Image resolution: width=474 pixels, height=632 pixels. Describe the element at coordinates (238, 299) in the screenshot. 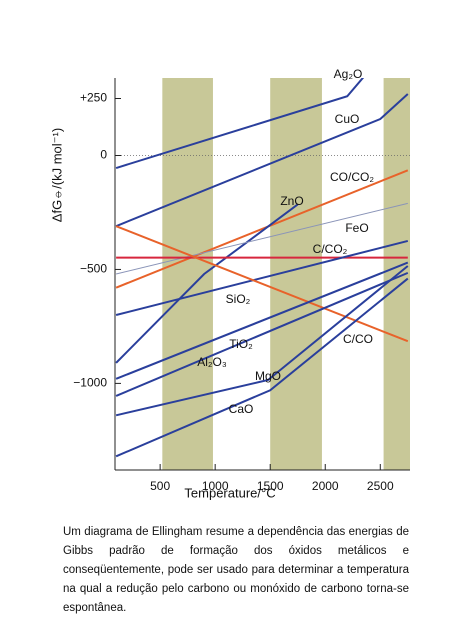

I see `series-label: SiO₂` at that location.